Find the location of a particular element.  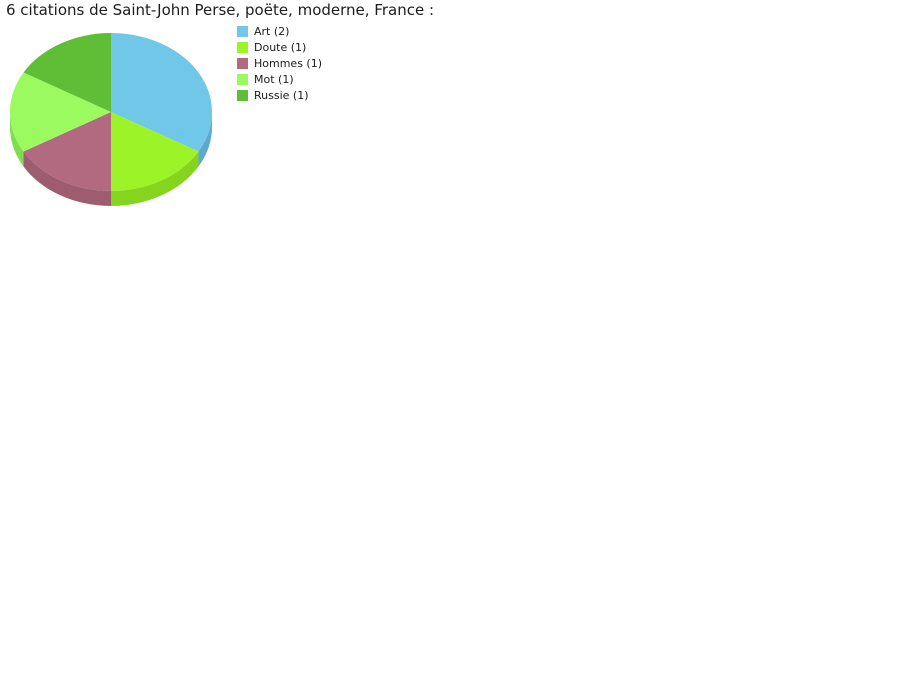

pie-slice-side-doute is located at coordinates (155, 178).